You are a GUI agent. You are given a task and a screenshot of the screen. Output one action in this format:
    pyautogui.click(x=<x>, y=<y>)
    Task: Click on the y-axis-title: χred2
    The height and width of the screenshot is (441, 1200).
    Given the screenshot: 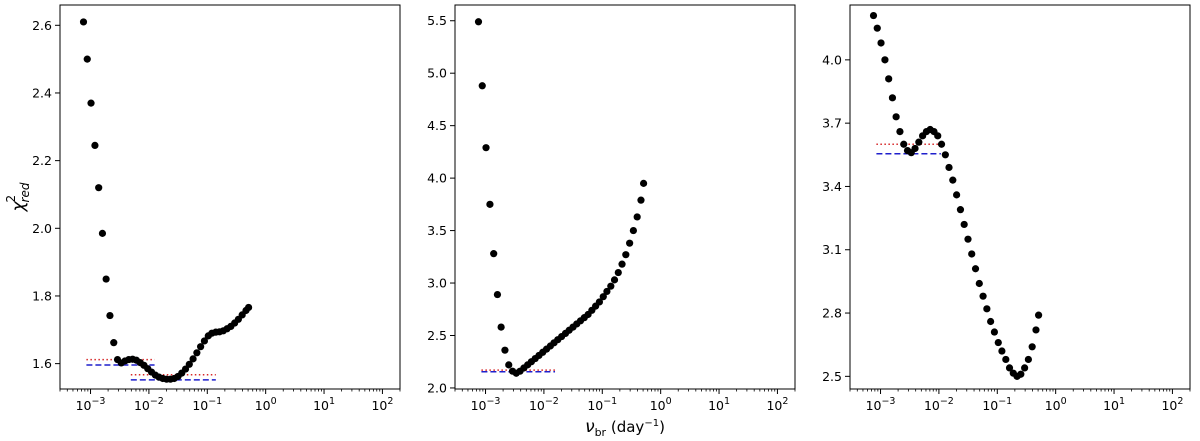 What is the action you would take?
    pyautogui.click(x=18, y=197)
    